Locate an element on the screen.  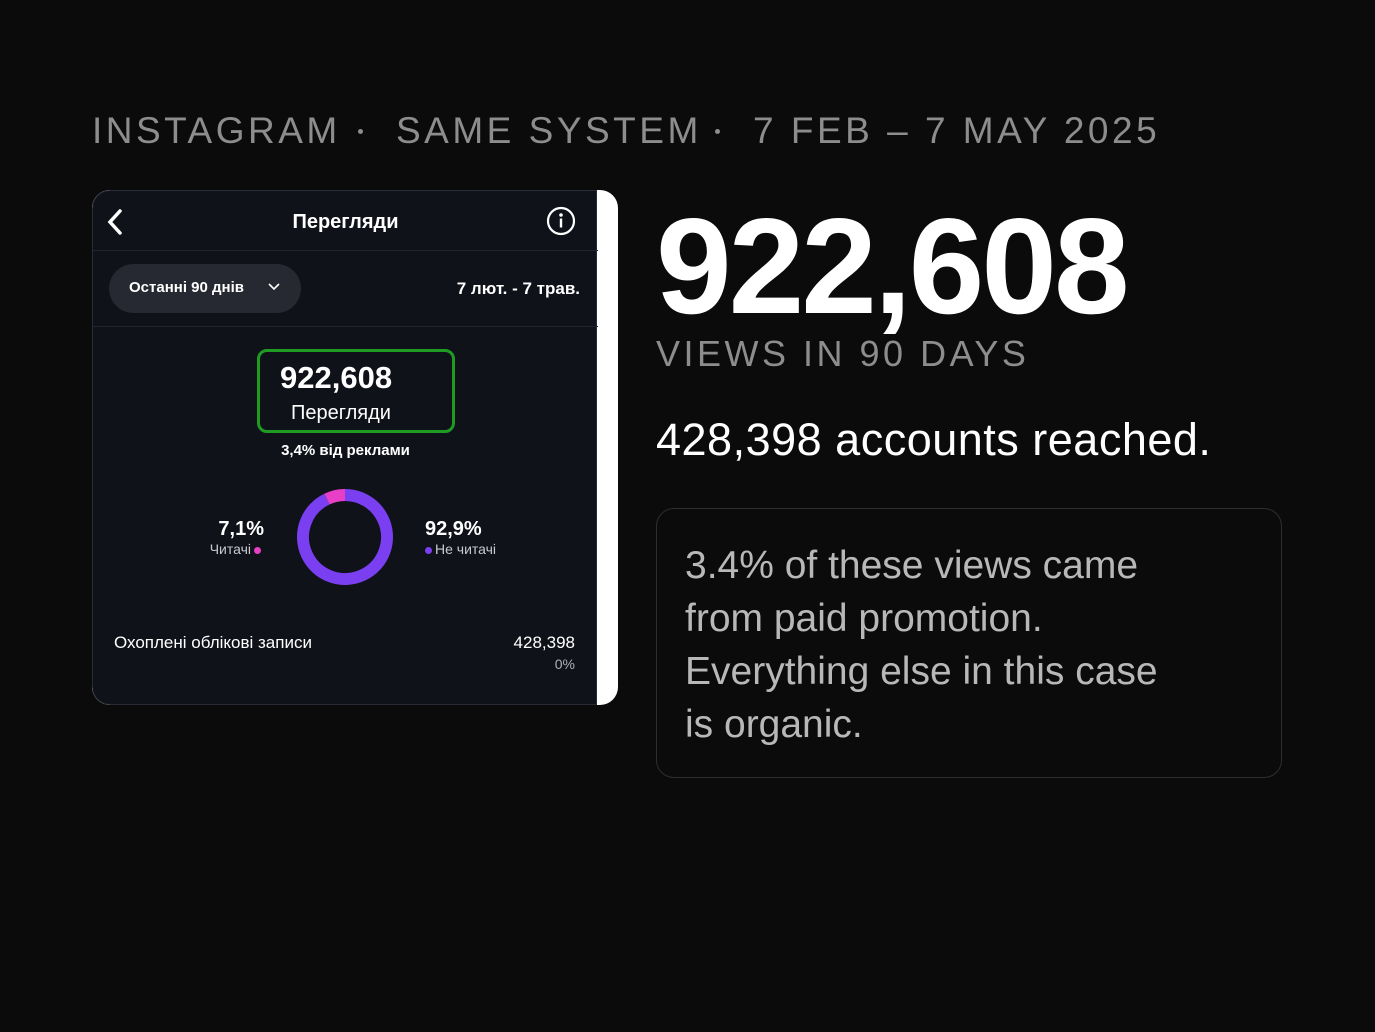
header-item: INSTAGRAM is located at coordinates (216, 130).